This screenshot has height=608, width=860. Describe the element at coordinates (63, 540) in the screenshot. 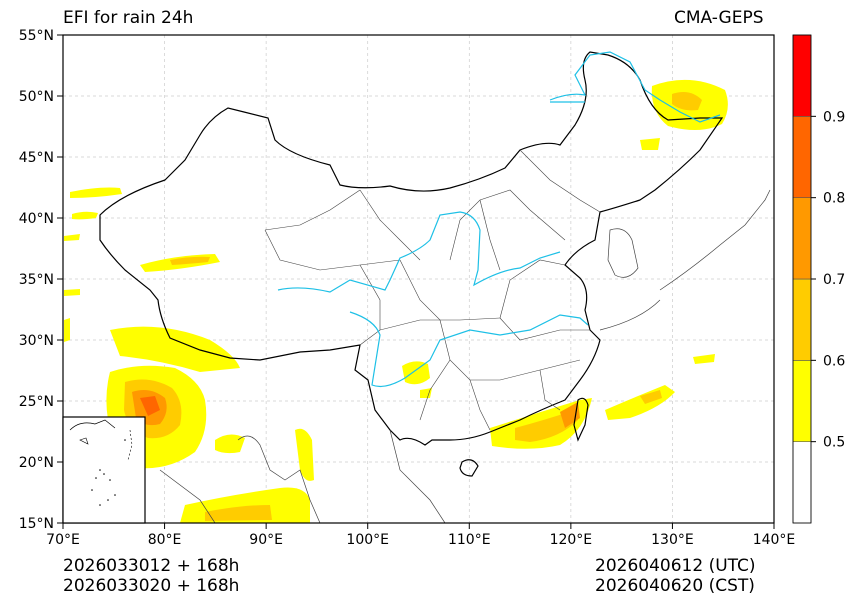

I see `lon-tick-label: 70°E` at that location.